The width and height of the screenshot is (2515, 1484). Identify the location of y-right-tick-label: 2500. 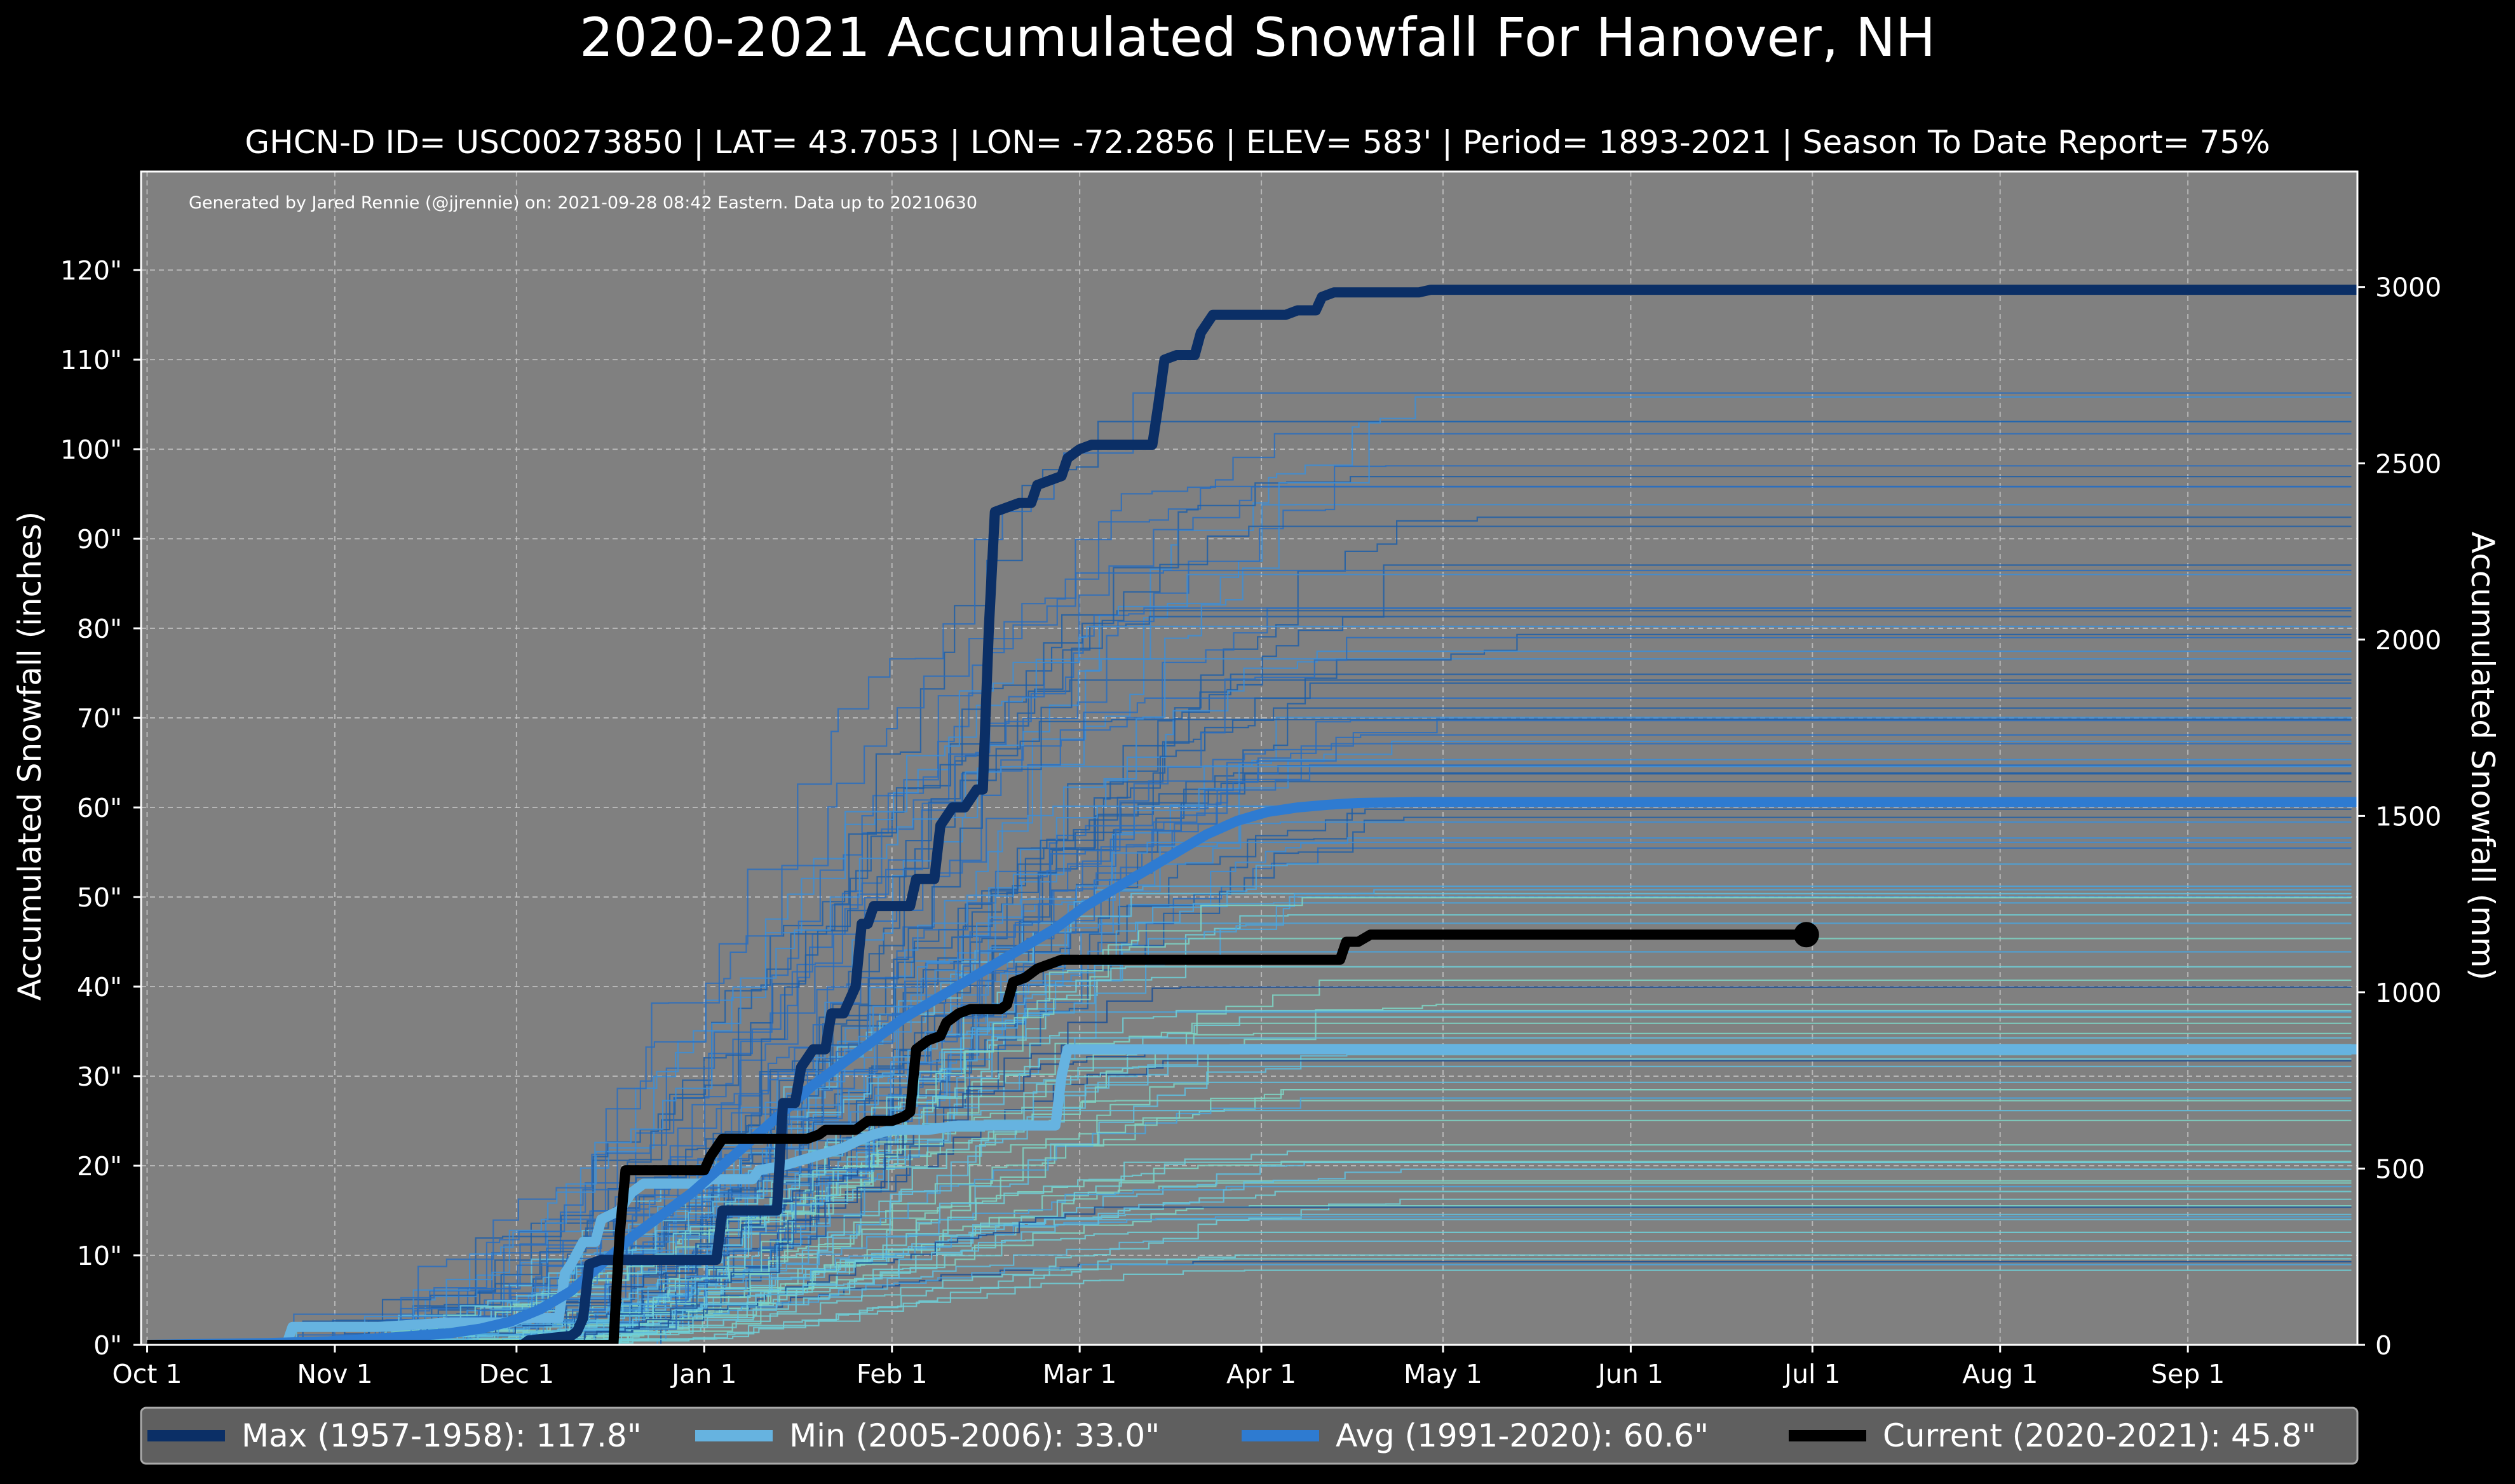
(2408, 464).